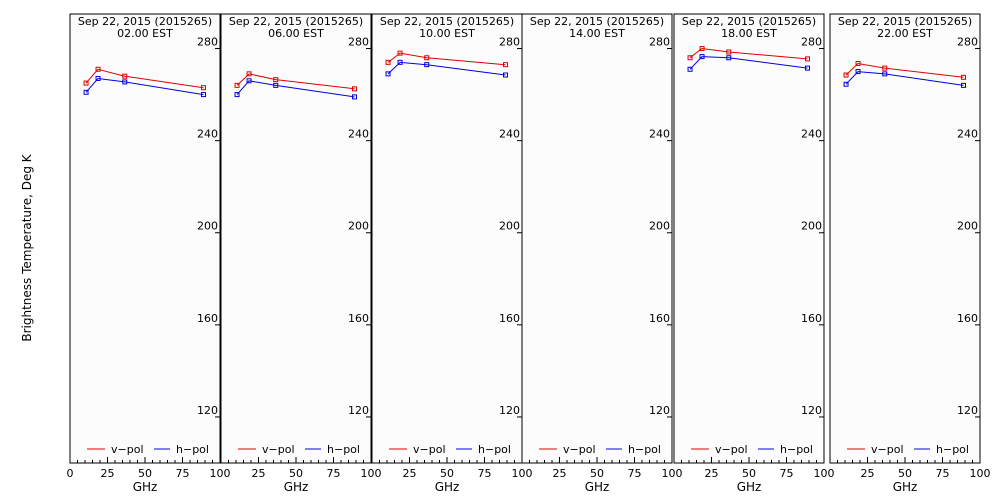  Describe the element at coordinates (749, 33) in the screenshot. I see `panel-time: 18.00 EST` at that location.